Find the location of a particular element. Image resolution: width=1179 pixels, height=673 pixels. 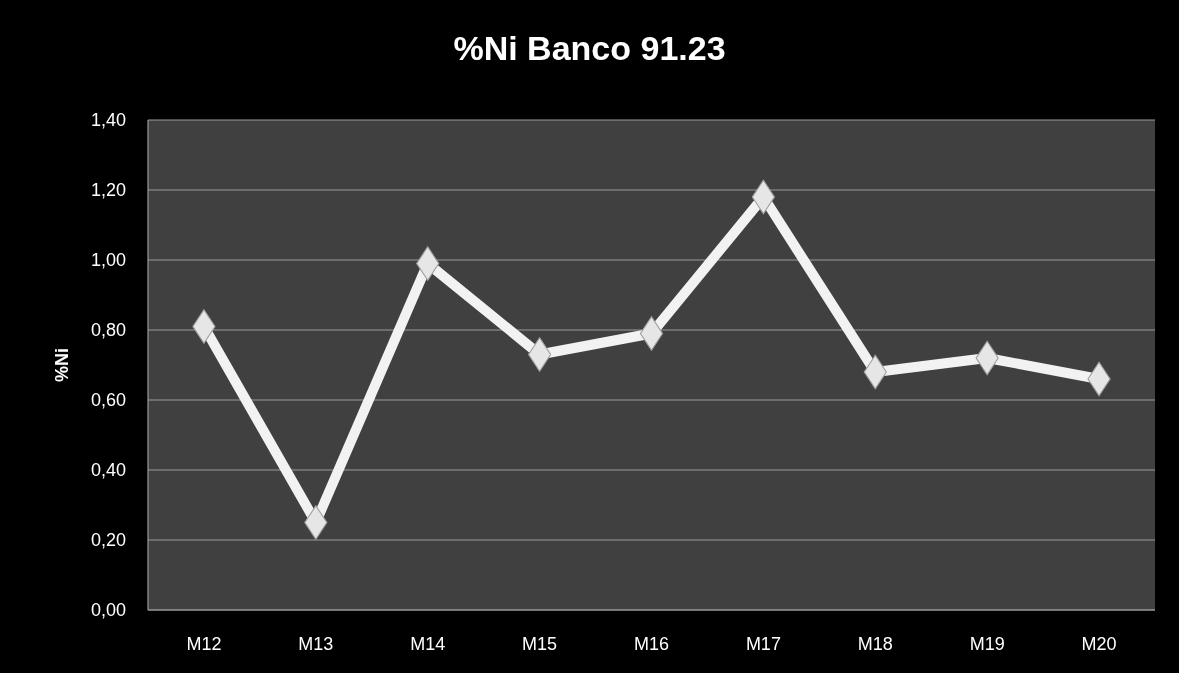

x-tick-label: M18 is located at coordinates (875, 644).